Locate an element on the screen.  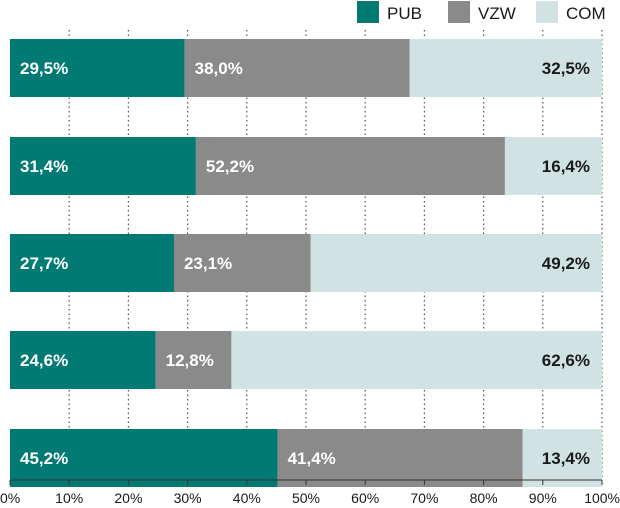
data-label-vzw: 52,2% is located at coordinates (230, 166).